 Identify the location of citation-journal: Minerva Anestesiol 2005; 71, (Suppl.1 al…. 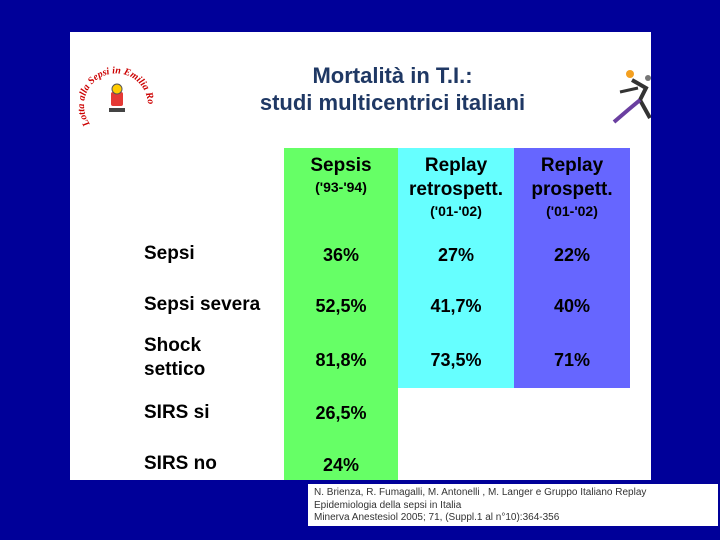
(437, 517).